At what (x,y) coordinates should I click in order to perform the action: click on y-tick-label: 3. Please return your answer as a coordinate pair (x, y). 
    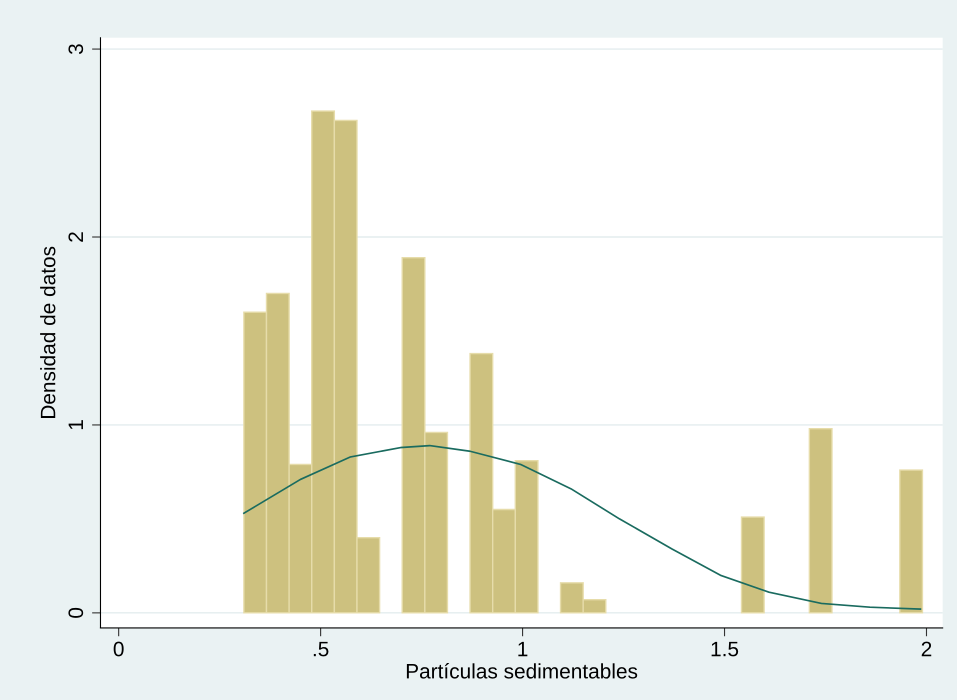
    Looking at the image, I should click on (76, 49).